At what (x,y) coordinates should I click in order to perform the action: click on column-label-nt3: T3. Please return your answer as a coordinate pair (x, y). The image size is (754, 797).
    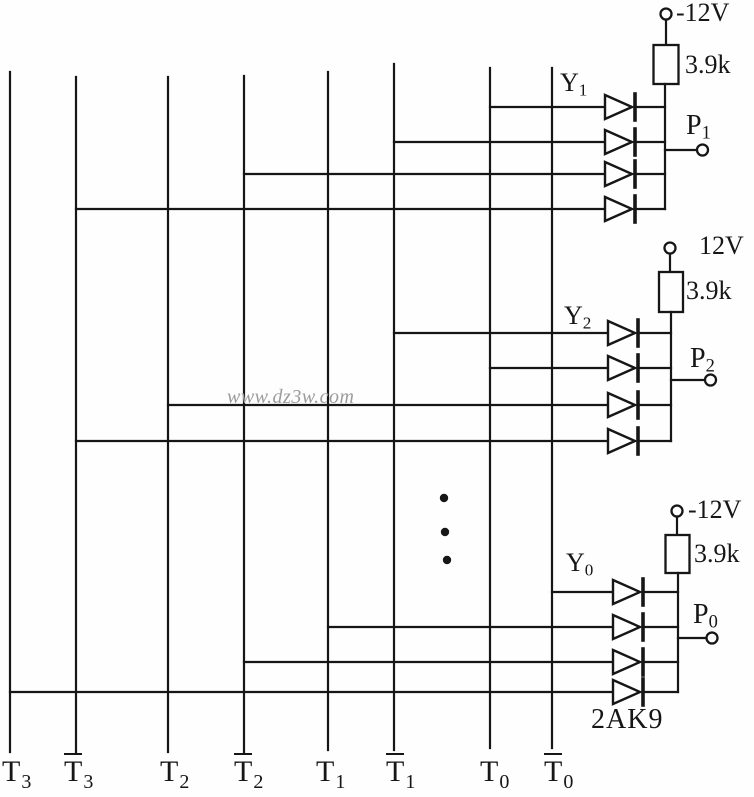
    Looking at the image, I should click on (78, 772).